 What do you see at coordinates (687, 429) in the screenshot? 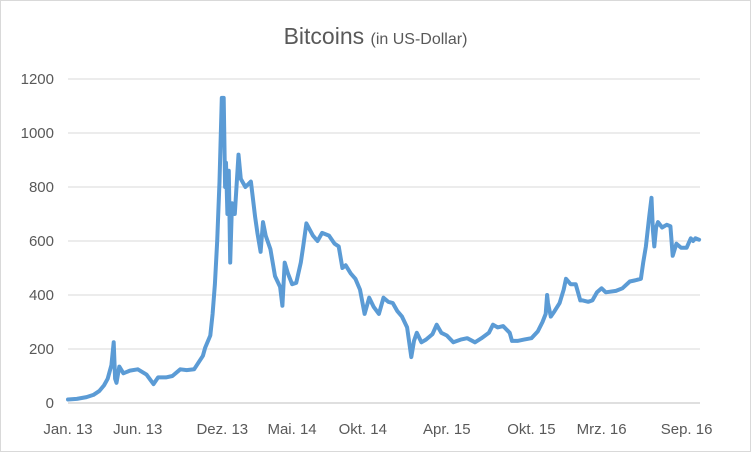
I see `x-tick-label: Sep. 16` at bounding box center [687, 429].